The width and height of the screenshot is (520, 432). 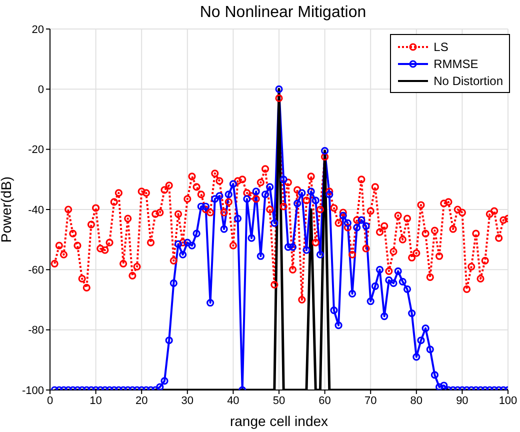 I want to click on y-tick-label: -100, so click(x=33, y=390).